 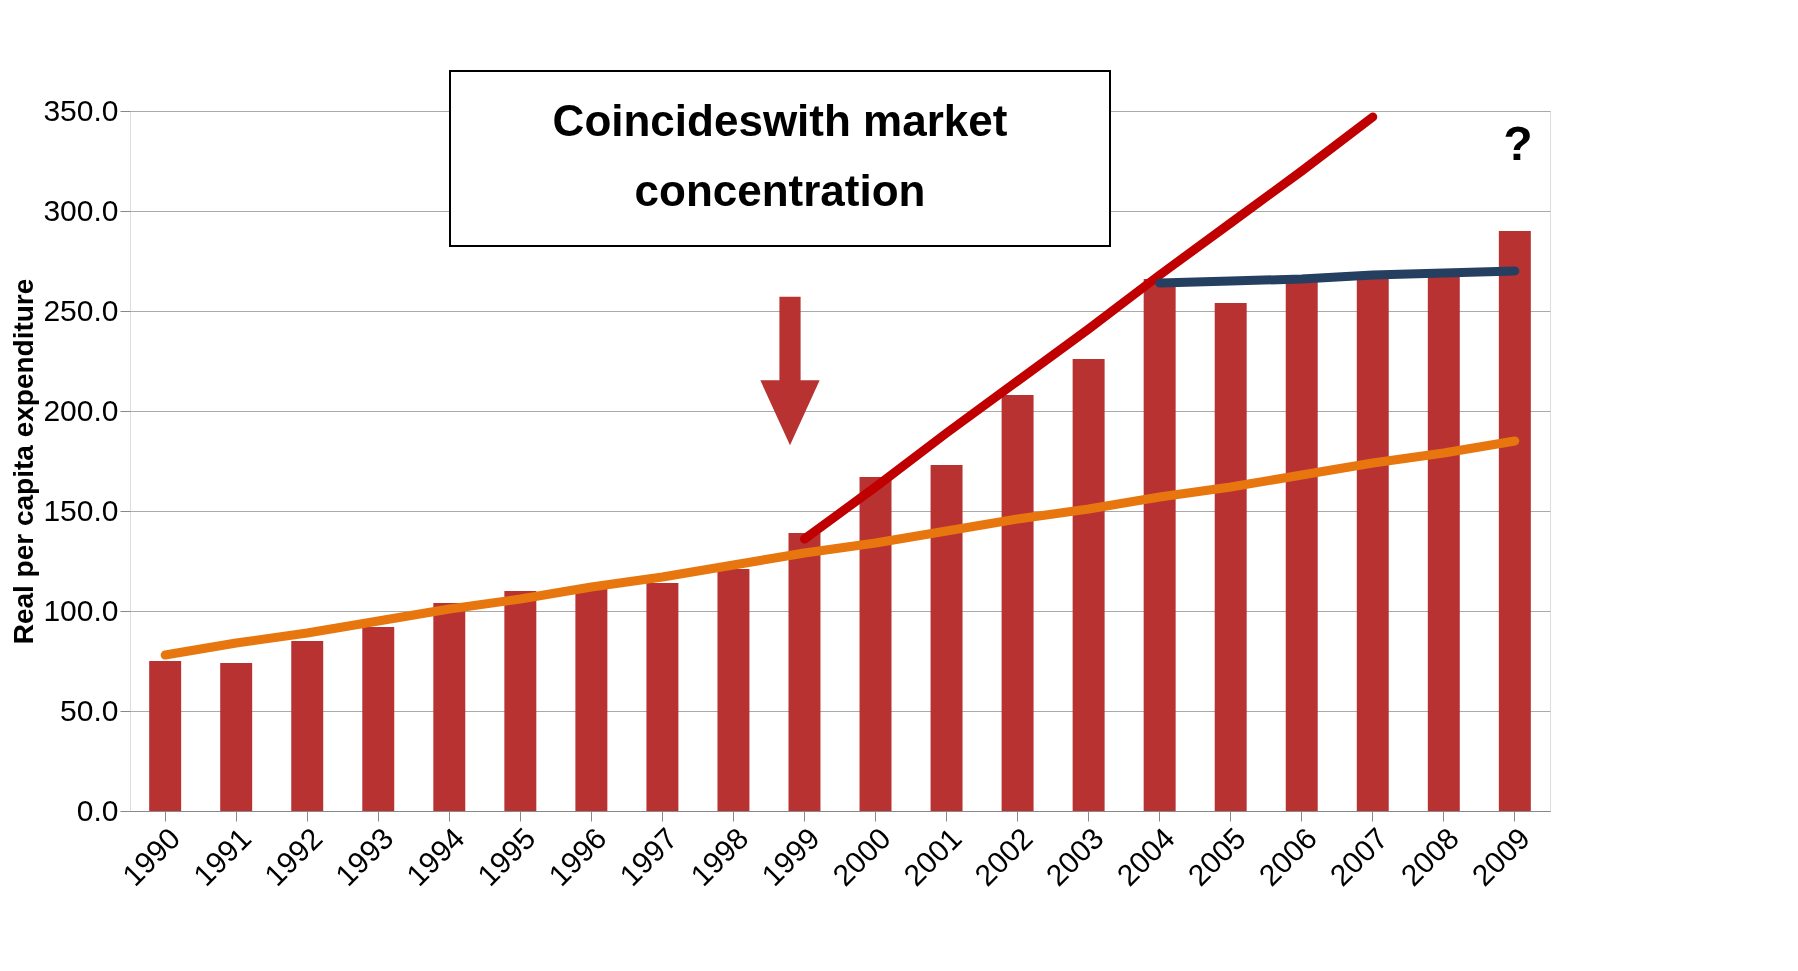 I want to click on y-tick-label: 350.0, so click(x=81, y=110).